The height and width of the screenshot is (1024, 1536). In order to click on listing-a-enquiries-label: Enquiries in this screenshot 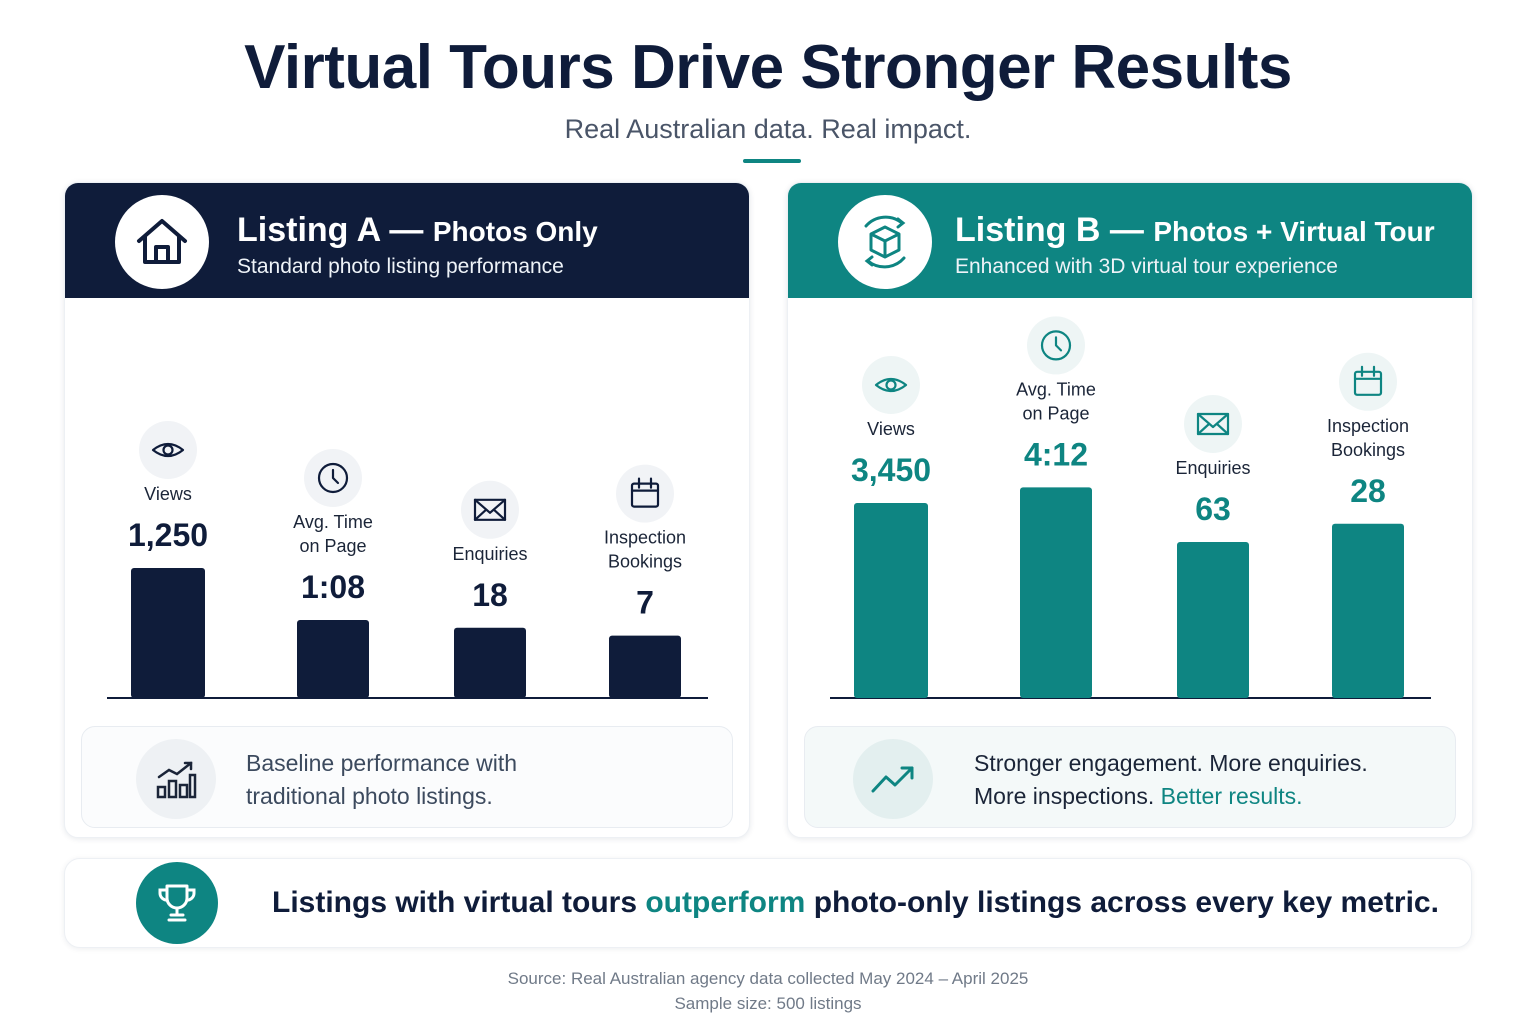, I will do `click(489, 554)`.